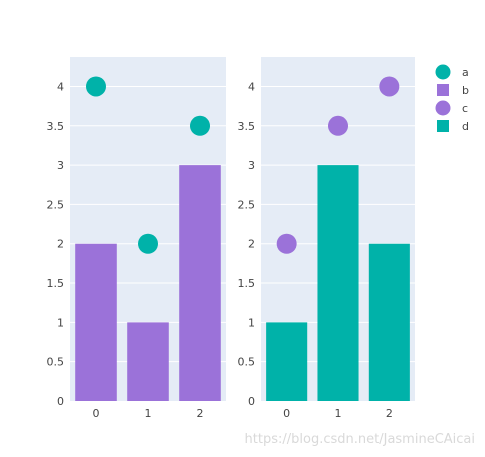 The image size is (485, 457). What do you see at coordinates (443, 72) in the screenshot?
I see `legend-symbol-a` at bounding box center [443, 72].